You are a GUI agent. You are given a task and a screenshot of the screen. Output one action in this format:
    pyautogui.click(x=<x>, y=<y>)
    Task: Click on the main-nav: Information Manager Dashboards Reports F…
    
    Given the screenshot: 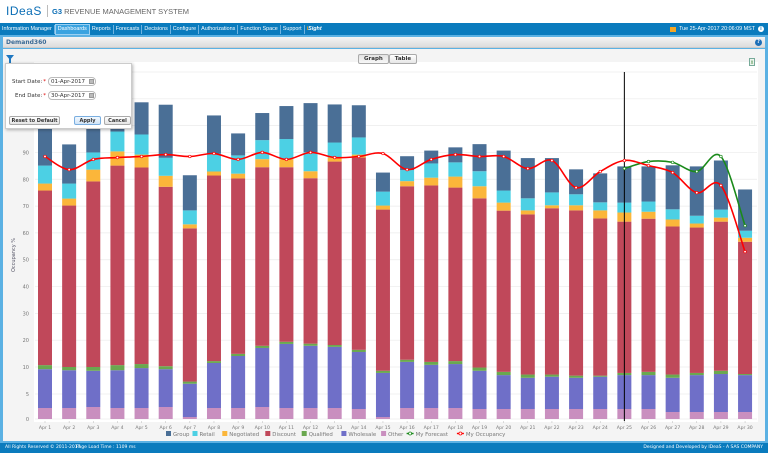 What is the action you would take?
    pyautogui.click(x=384, y=29)
    